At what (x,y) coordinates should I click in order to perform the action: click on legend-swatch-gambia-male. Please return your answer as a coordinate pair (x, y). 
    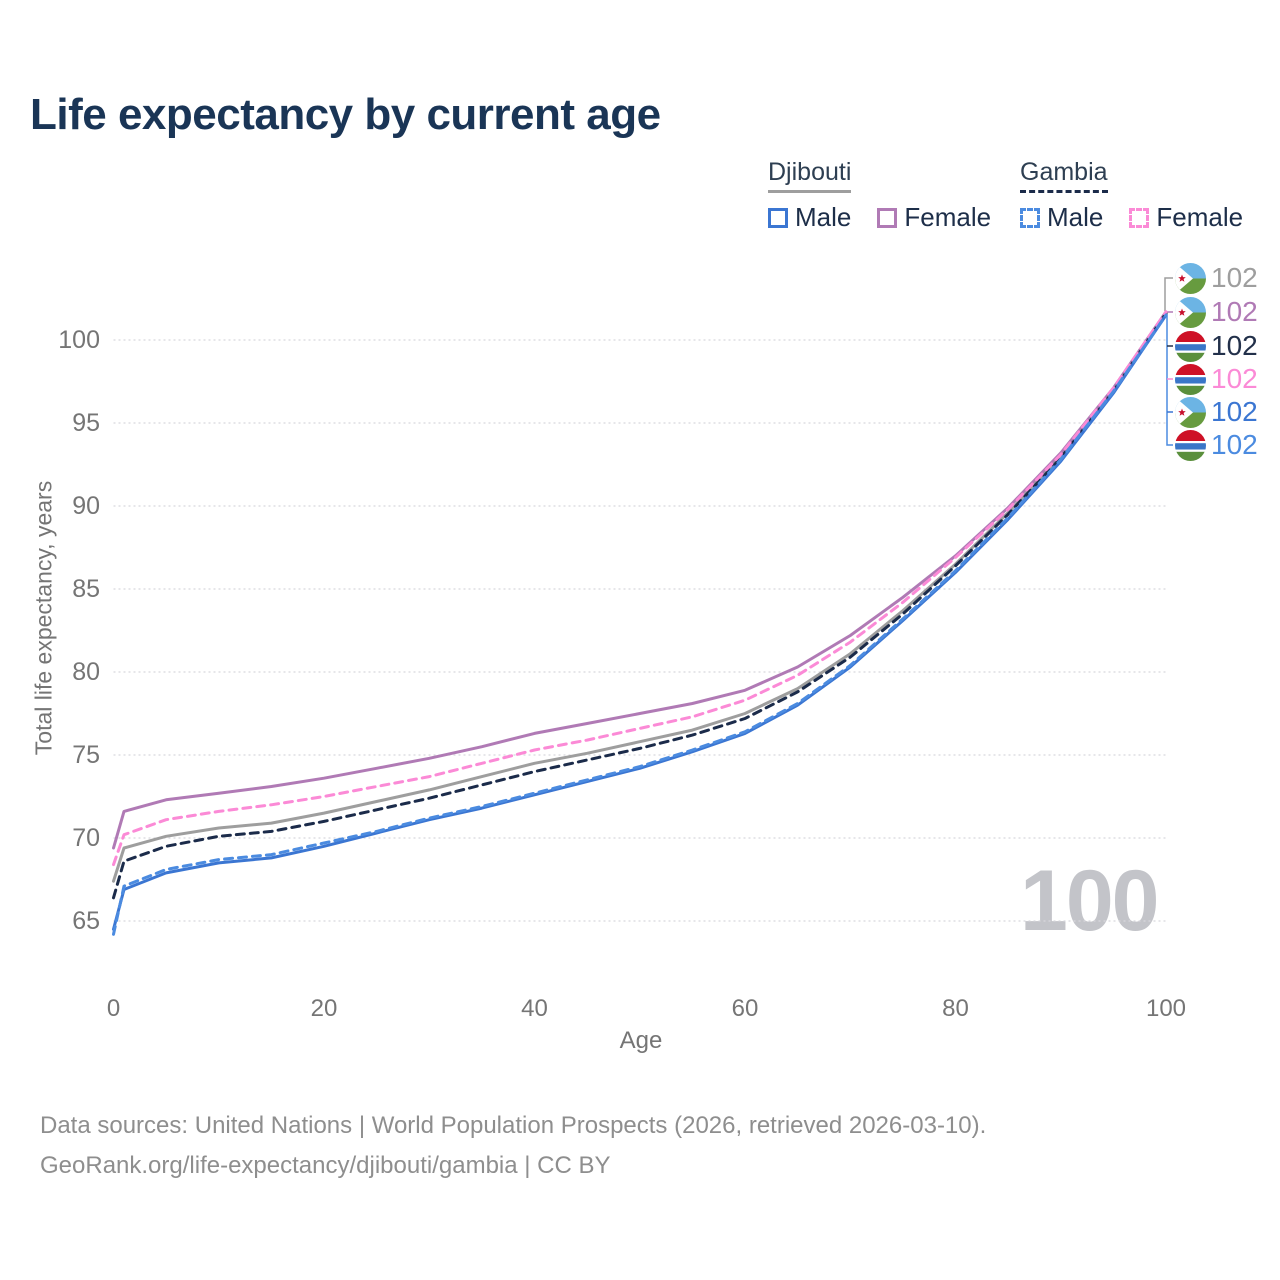
    Looking at the image, I should click on (1030, 217).